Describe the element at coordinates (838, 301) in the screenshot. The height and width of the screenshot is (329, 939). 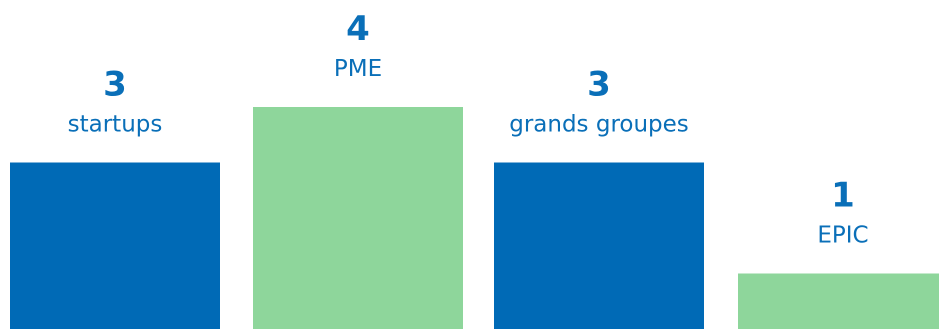
I see `bar-epic` at that location.